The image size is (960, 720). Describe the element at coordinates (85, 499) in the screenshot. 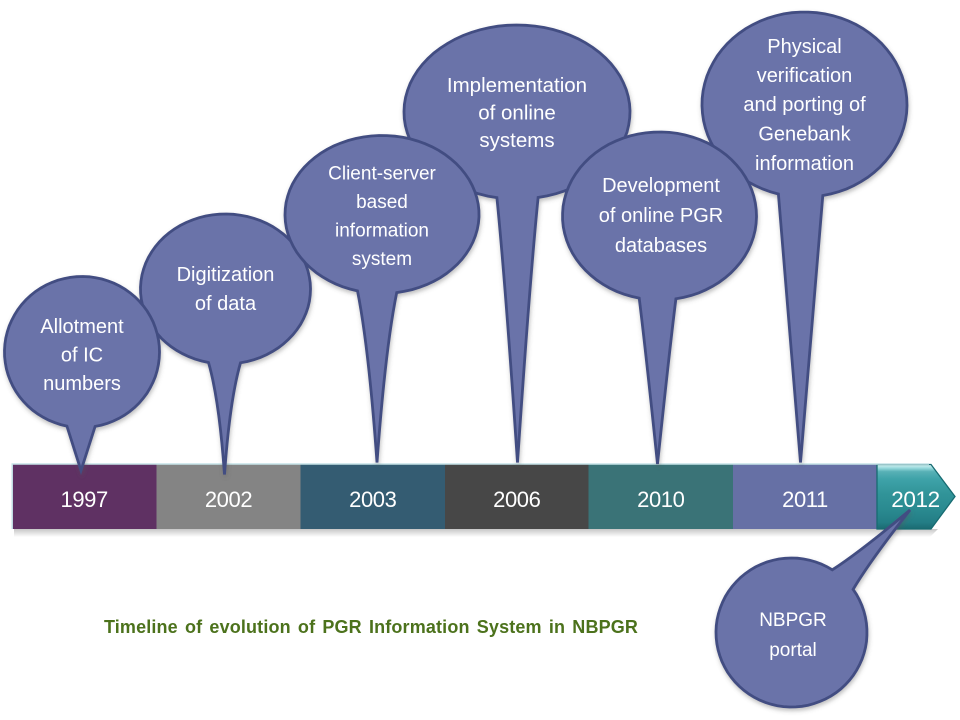

I see `svg-text: 1997` at that location.